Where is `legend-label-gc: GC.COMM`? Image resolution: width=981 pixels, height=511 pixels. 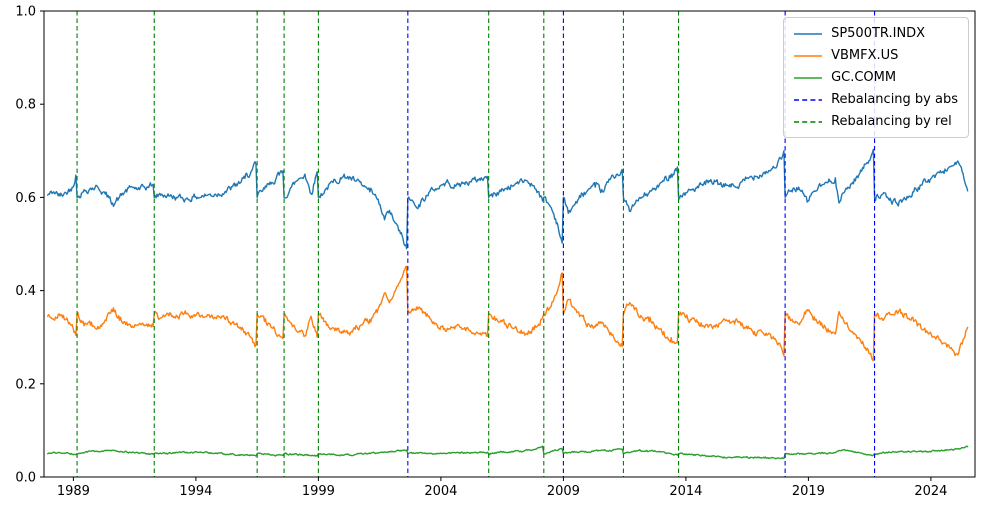 legend-label-gc: GC.COMM is located at coordinates (864, 77).